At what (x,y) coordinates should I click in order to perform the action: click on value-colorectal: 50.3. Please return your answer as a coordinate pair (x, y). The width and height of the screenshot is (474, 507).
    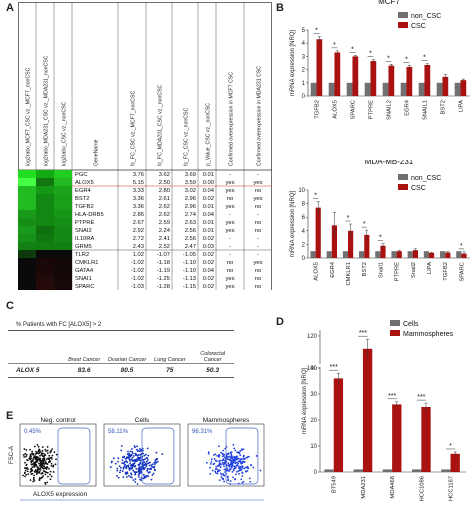
    Looking at the image, I should click on (212, 370).